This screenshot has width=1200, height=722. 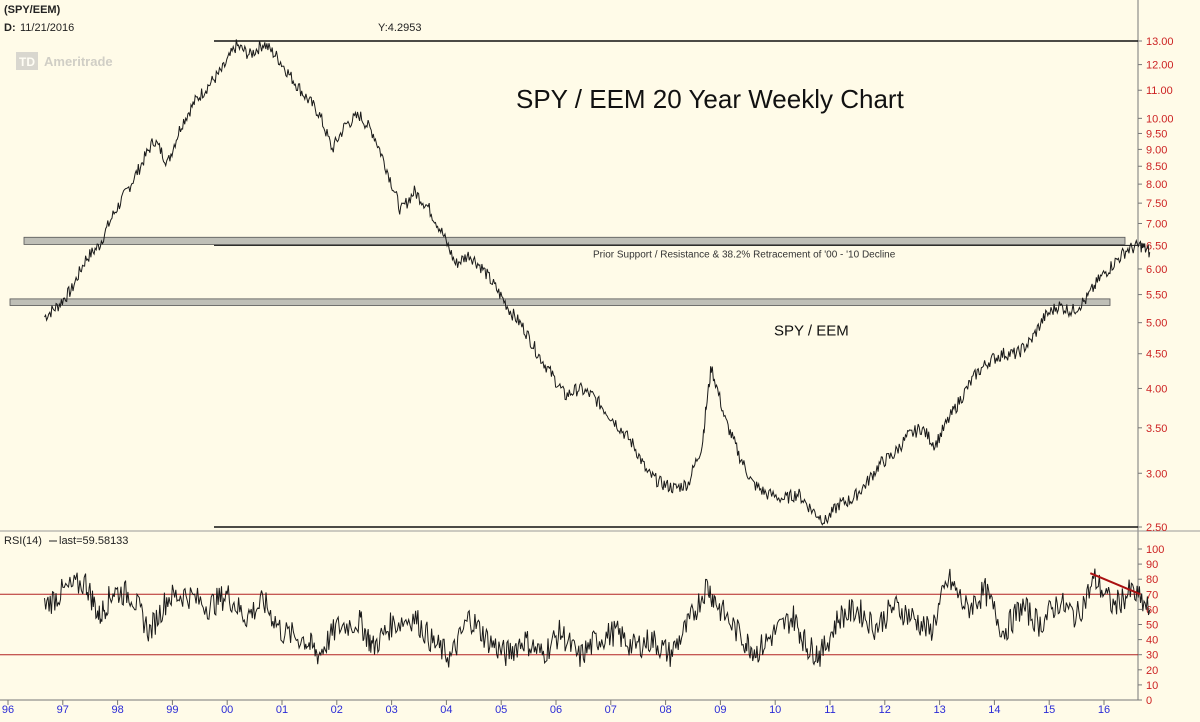 I want to click on td-ameritrade-watermark: TD Ameritrade, so click(x=64, y=61).